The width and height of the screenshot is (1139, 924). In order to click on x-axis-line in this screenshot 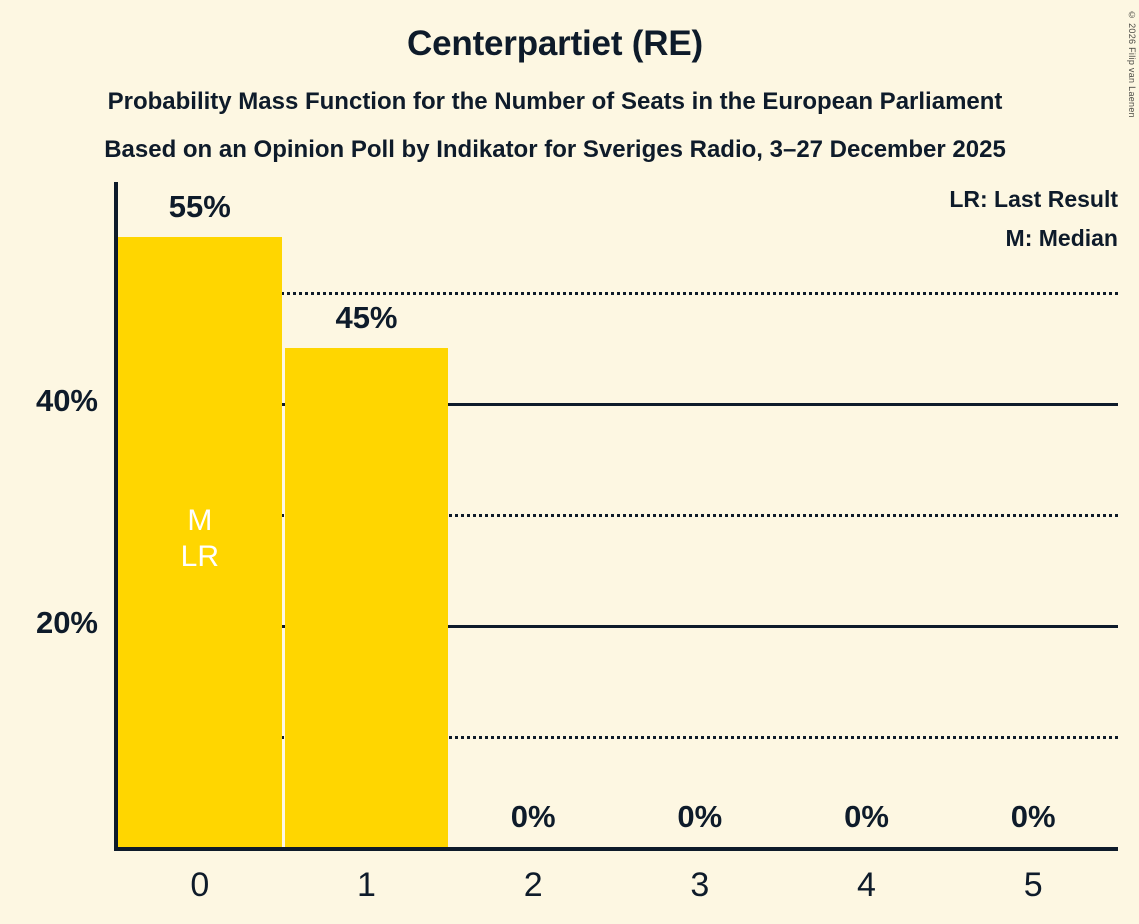, I will do `click(616, 849)`.